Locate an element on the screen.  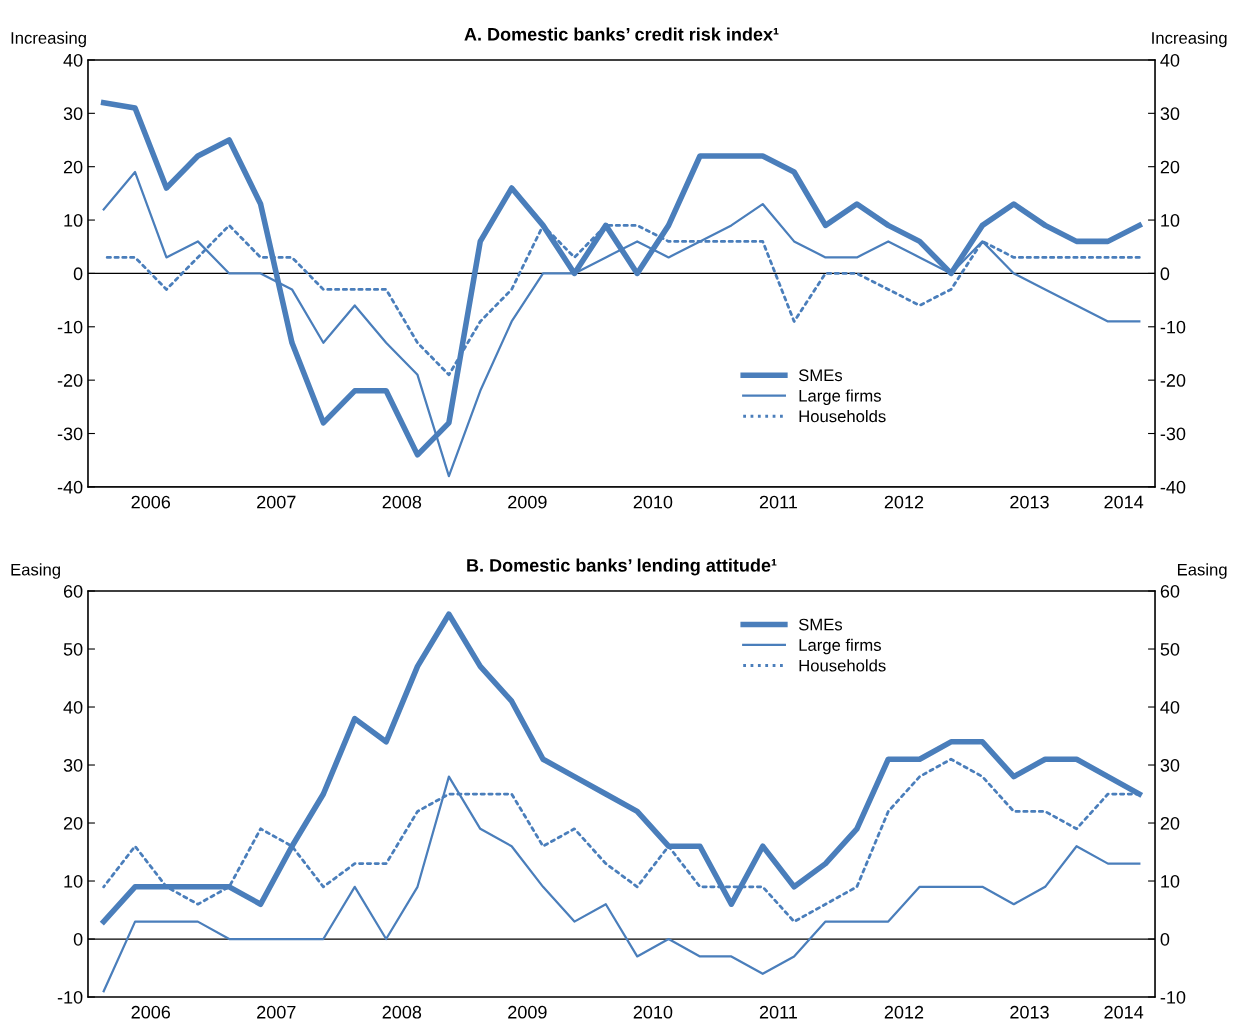
y-tick-label: -40 is located at coordinates (70, 487).